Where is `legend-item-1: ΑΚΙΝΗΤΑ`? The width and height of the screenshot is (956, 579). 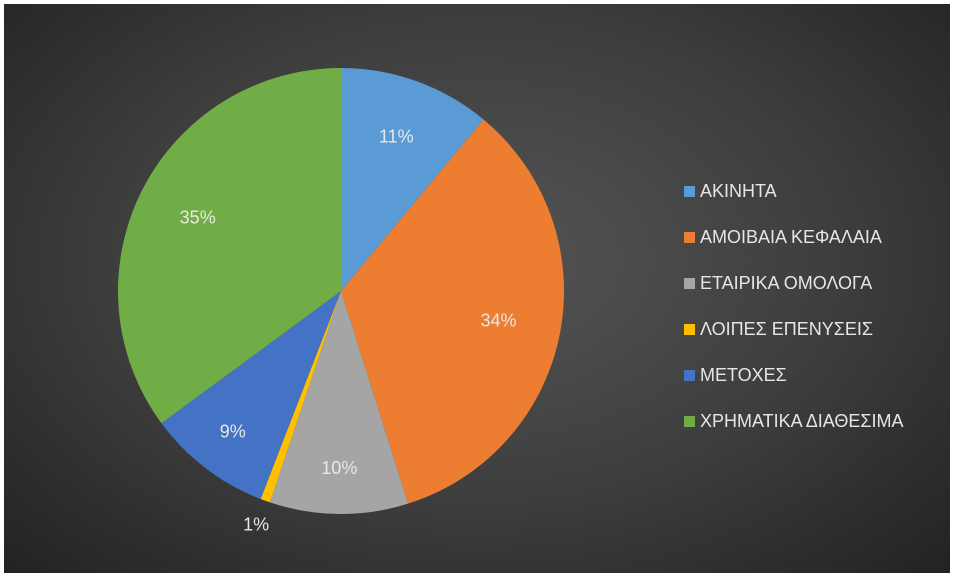
legend-item-1: ΑΚΙΝΗΤΑ is located at coordinates (817, 191).